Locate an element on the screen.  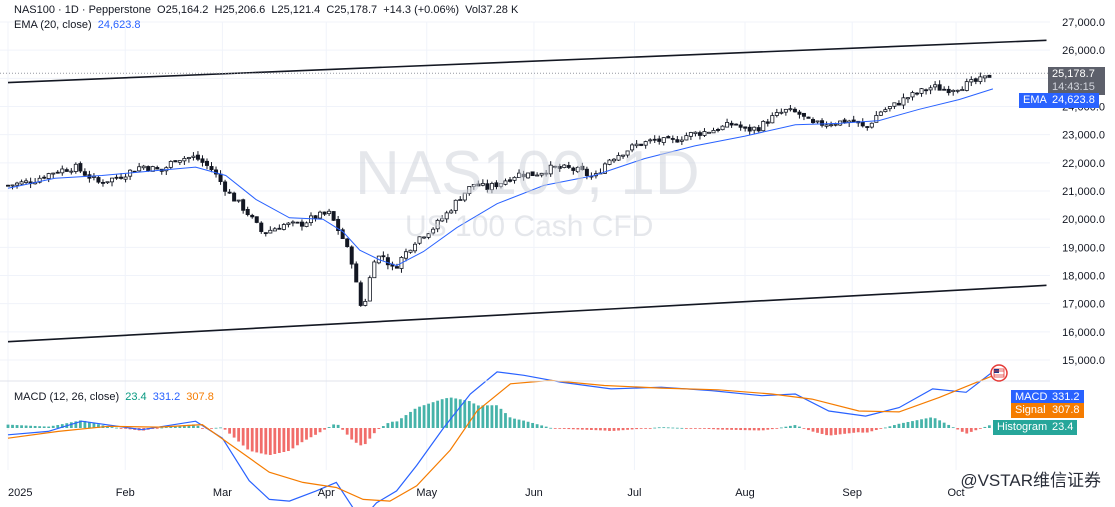
watermark-credit: @VSTAR维信证券 is located at coordinates (1030, 480).